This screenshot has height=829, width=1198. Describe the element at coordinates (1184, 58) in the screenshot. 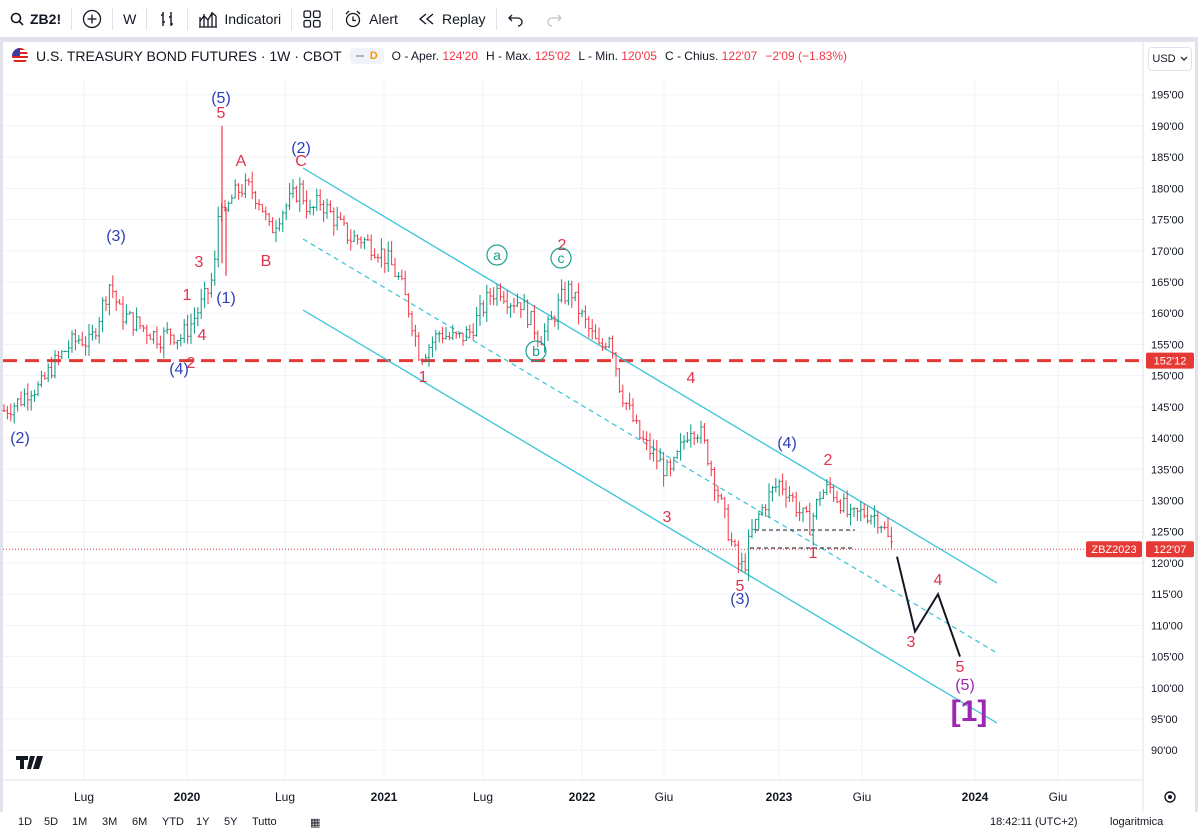

I see `chevron-down-icon` at that location.